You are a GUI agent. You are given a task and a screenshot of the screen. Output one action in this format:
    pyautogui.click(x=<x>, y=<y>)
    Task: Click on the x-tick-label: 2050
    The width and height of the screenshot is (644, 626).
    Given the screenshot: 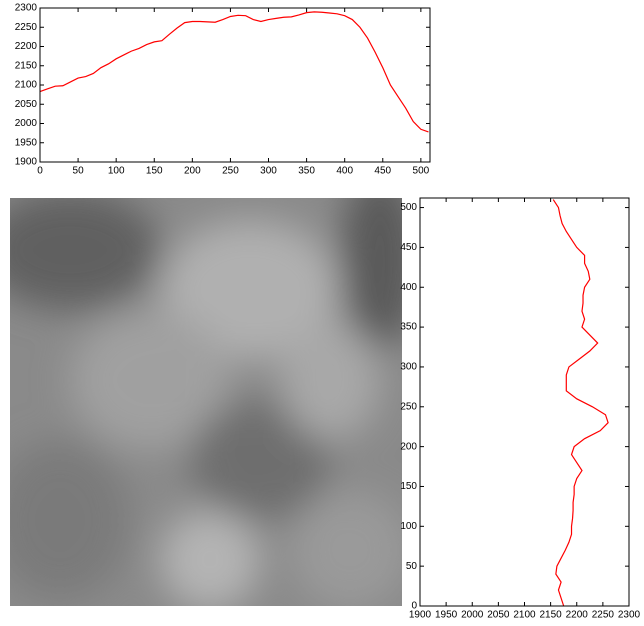 What is the action you would take?
    pyautogui.click(x=498, y=615)
    